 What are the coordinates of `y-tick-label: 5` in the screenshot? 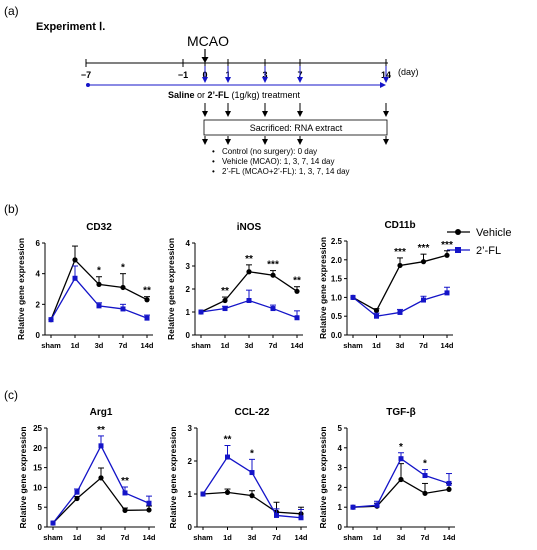 It's located at (340, 428).